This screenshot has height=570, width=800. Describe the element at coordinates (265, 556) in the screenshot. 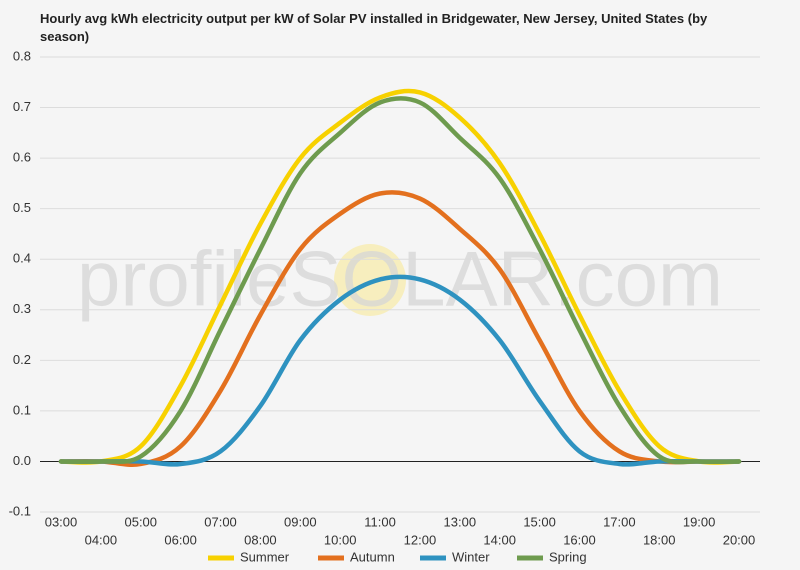

I see `legend-label: Summer` at that location.